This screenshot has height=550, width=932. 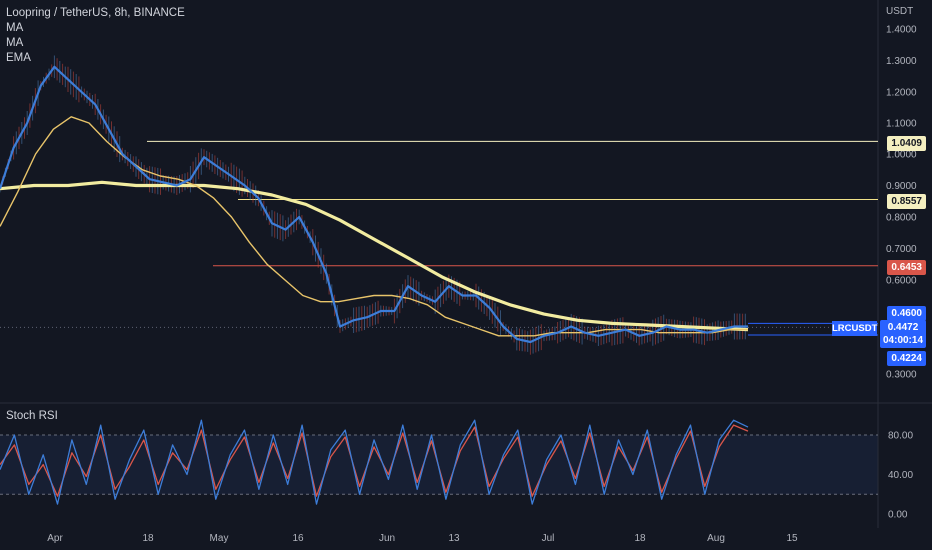 I want to click on price-tick-label: 0.6000, so click(x=901, y=281).